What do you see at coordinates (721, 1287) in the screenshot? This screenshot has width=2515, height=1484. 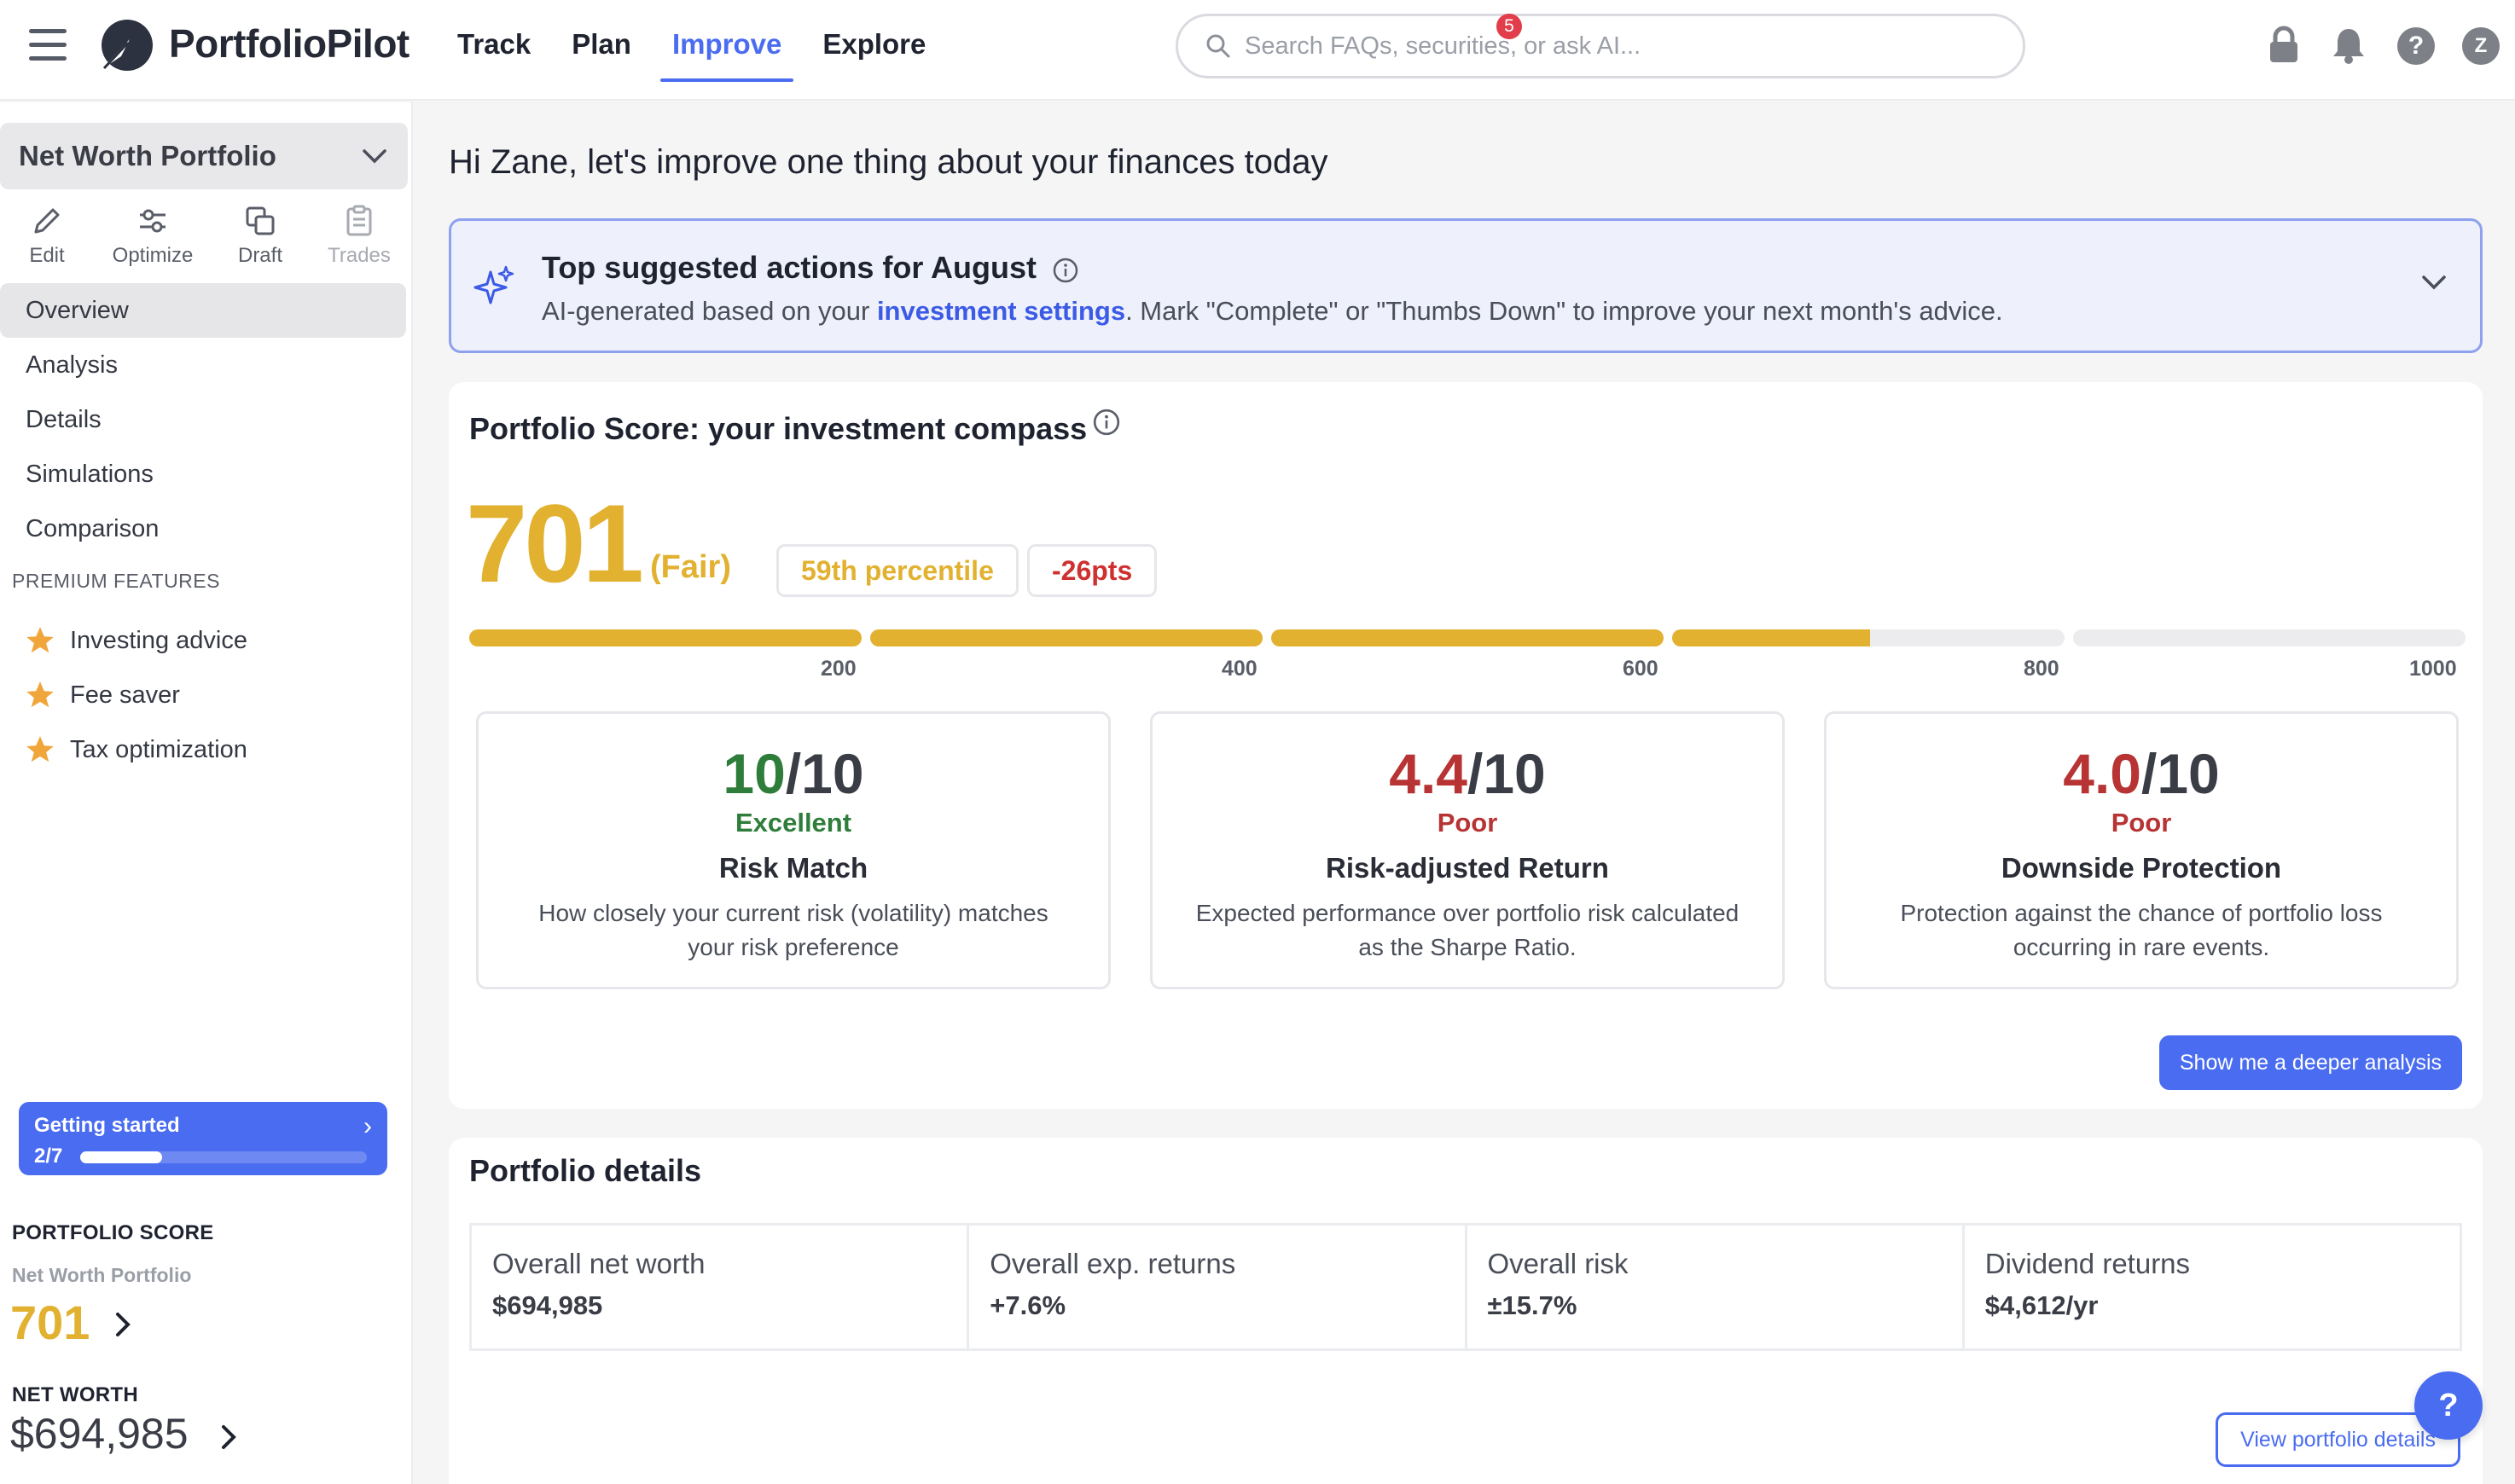 I see `detail-net-worth: Overall net worth $694,985` at bounding box center [721, 1287].